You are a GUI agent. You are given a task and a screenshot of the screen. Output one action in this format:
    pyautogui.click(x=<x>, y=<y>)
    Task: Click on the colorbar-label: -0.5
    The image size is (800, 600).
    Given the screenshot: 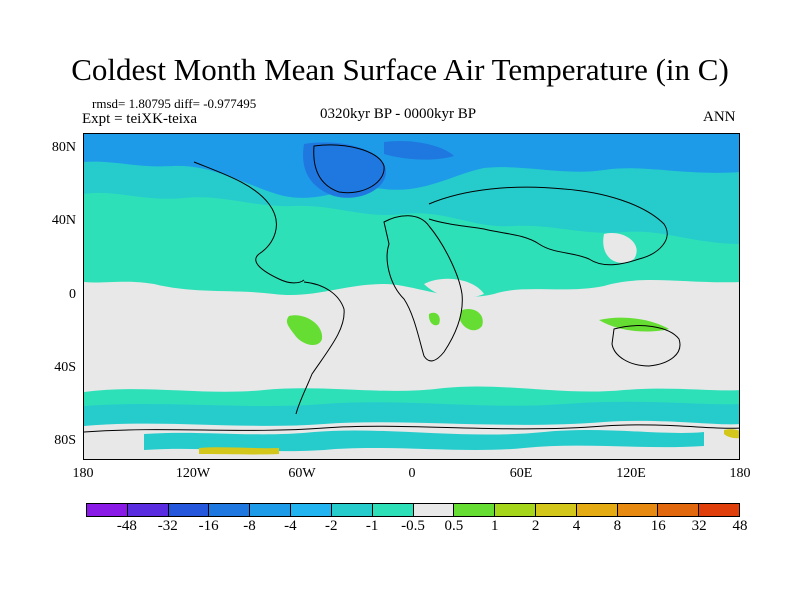 What is the action you would take?
    pyautogui.click(x=413, y=526)
    